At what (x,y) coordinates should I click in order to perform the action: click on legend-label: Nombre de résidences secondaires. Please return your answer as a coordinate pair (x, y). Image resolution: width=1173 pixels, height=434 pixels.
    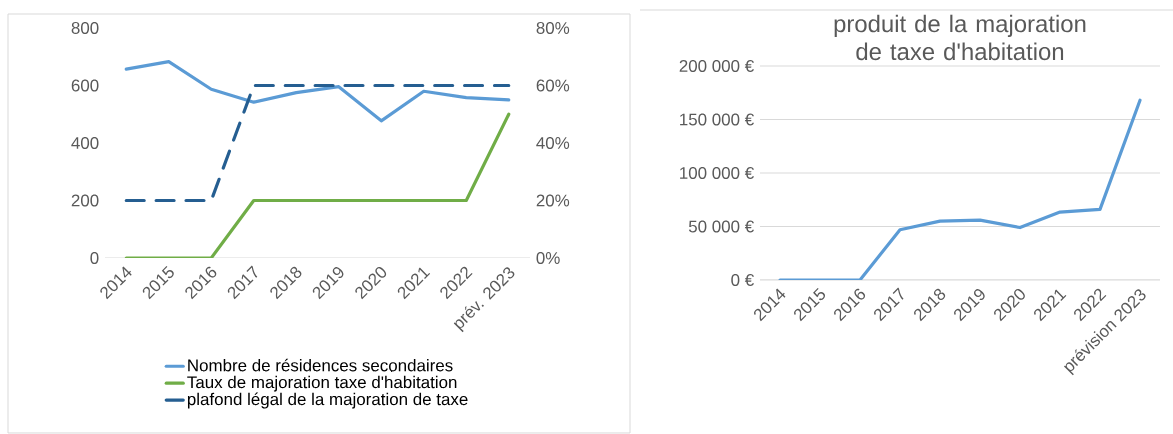
    Looking at the image, I should click on (320, 365).